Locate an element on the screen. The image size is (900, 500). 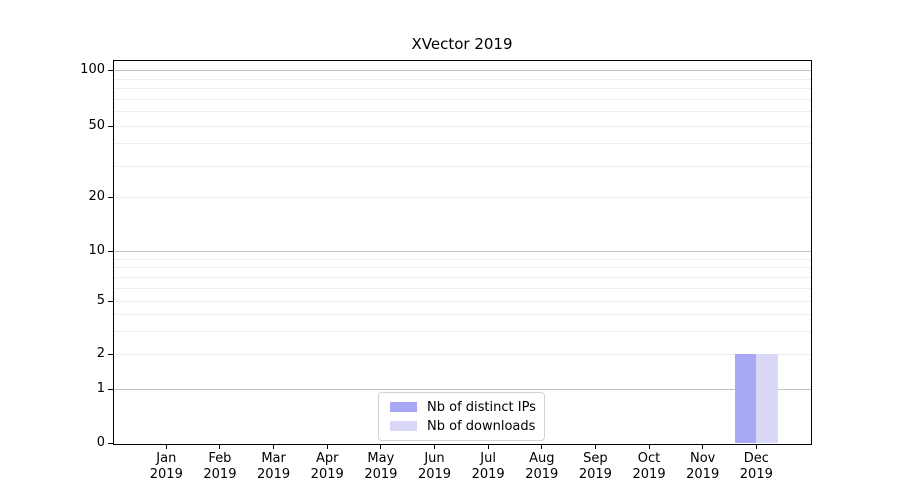
bar-downloads is located at coordinates (767, 398).